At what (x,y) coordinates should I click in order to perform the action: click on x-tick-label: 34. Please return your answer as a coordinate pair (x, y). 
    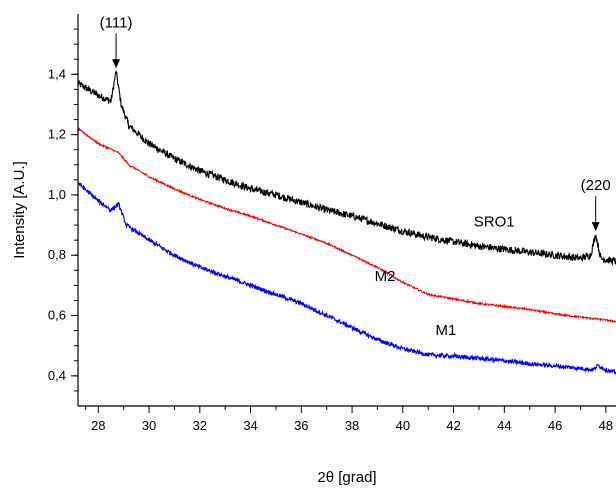
    Looking at the image, I should click on (250, 425).